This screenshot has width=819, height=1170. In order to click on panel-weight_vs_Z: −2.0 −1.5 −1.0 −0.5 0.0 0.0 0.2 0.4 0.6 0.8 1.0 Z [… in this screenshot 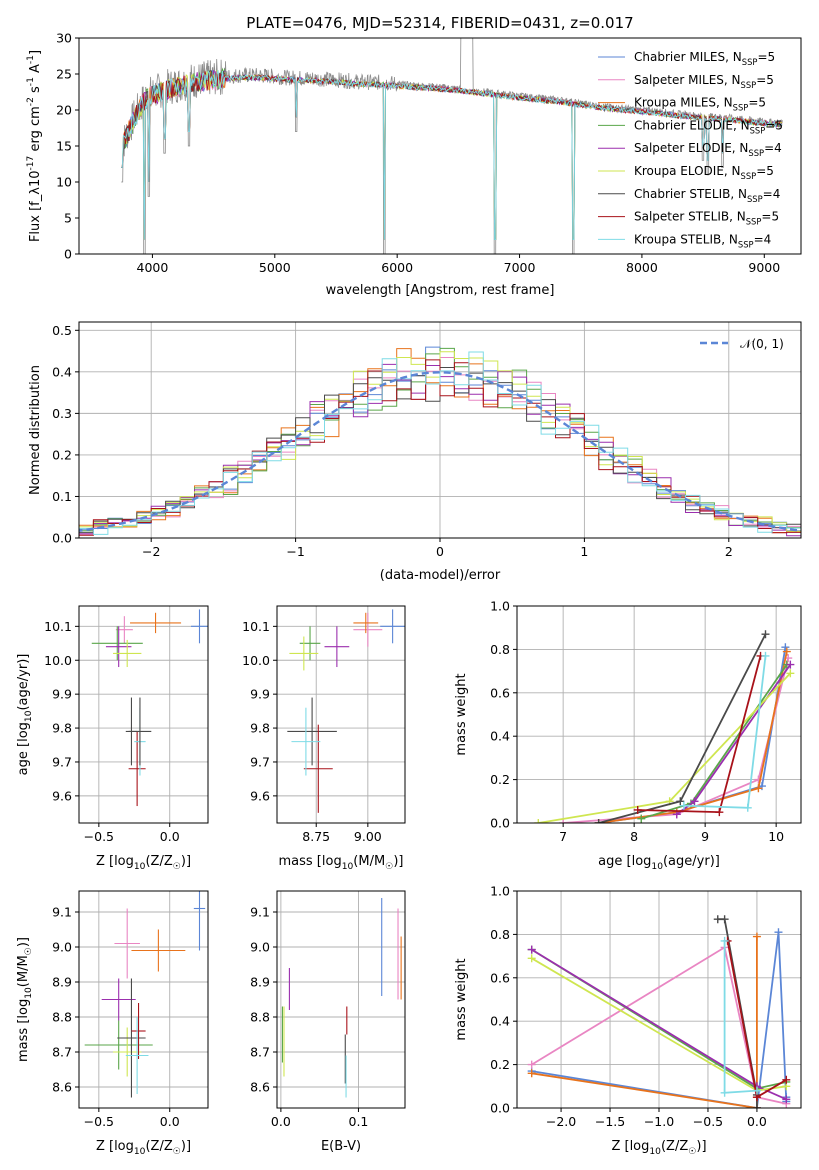, I will do `click(628, 1020)`.